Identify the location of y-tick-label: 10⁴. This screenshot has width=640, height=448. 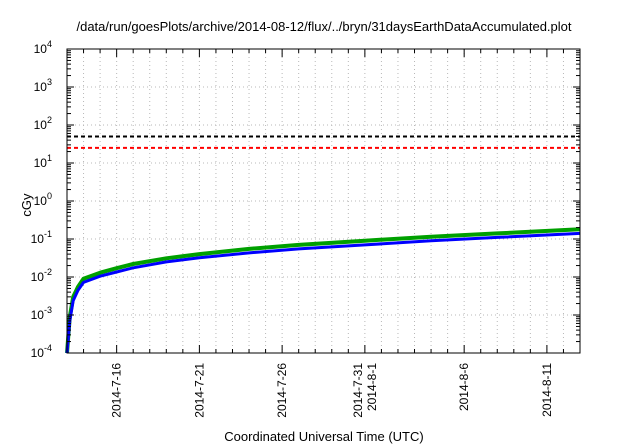
(43, 47).